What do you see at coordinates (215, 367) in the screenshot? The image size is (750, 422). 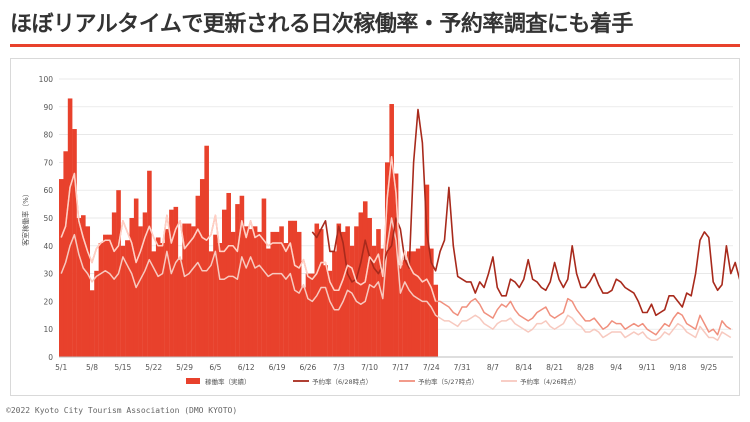 I see `x-tick-label: 6/5` at bounding box center [215, 367].